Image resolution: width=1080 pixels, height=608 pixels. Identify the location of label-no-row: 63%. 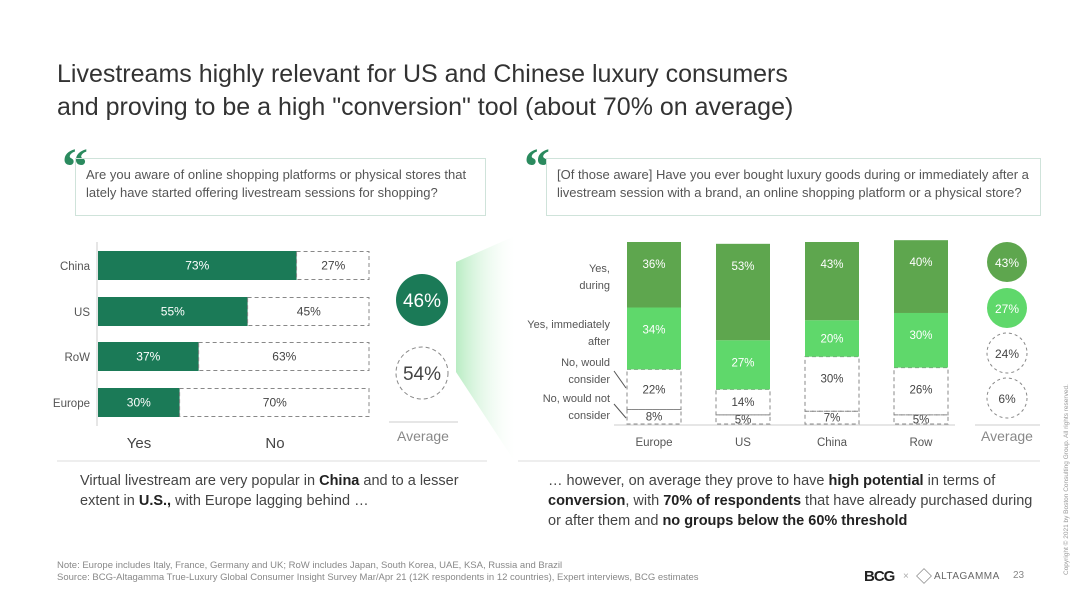
(284, 357).